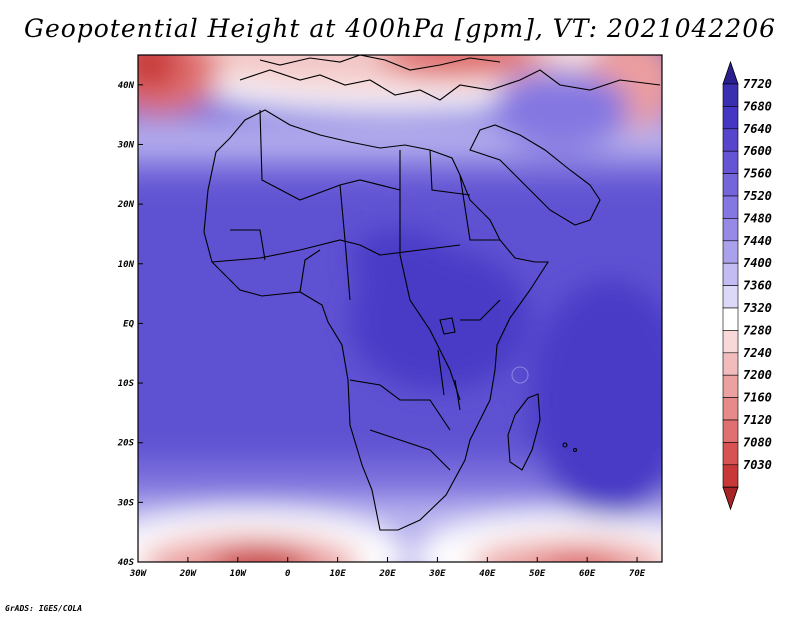 This screenshot has width=800, height=618. What do you see at coordinates (637, 574) in the screenshot?
I see `lon-tick-label: 70E` at bounding box center [637, 574].